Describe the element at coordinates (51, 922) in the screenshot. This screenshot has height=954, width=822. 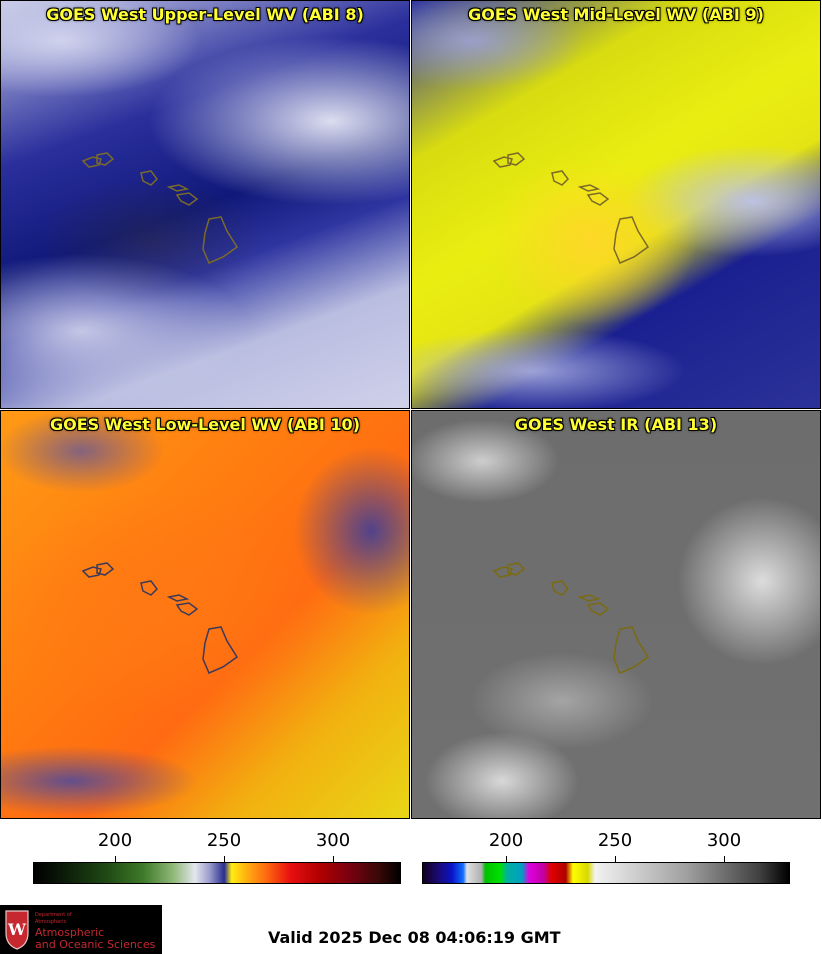
I see `logo-text-atmospheric-small: Atmospheric` at that location.